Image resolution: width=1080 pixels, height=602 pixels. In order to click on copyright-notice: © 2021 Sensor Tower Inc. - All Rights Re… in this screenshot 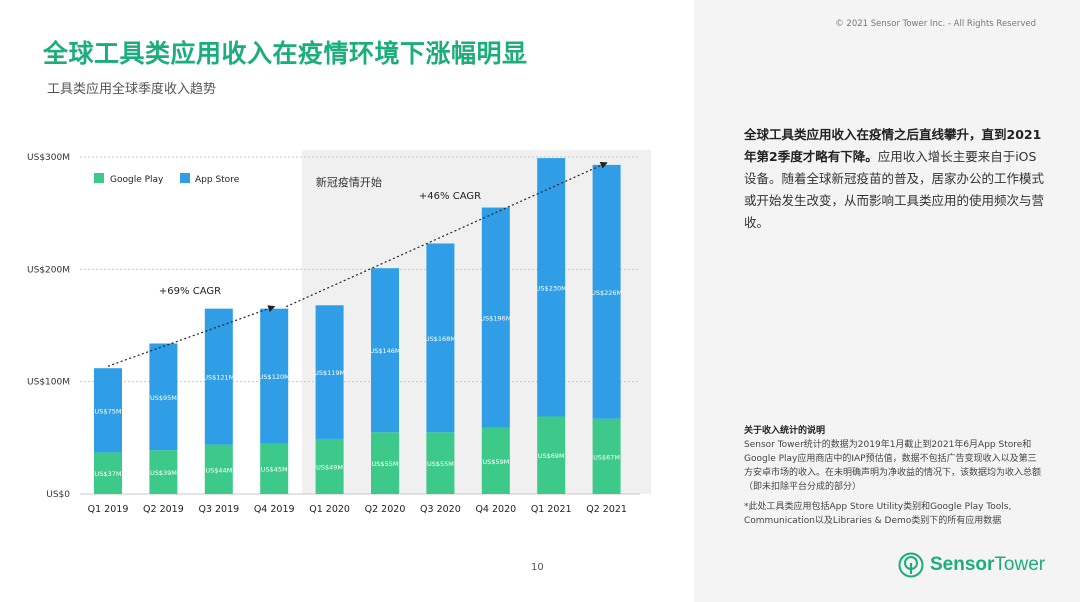, I will do `click(935, 24)`.